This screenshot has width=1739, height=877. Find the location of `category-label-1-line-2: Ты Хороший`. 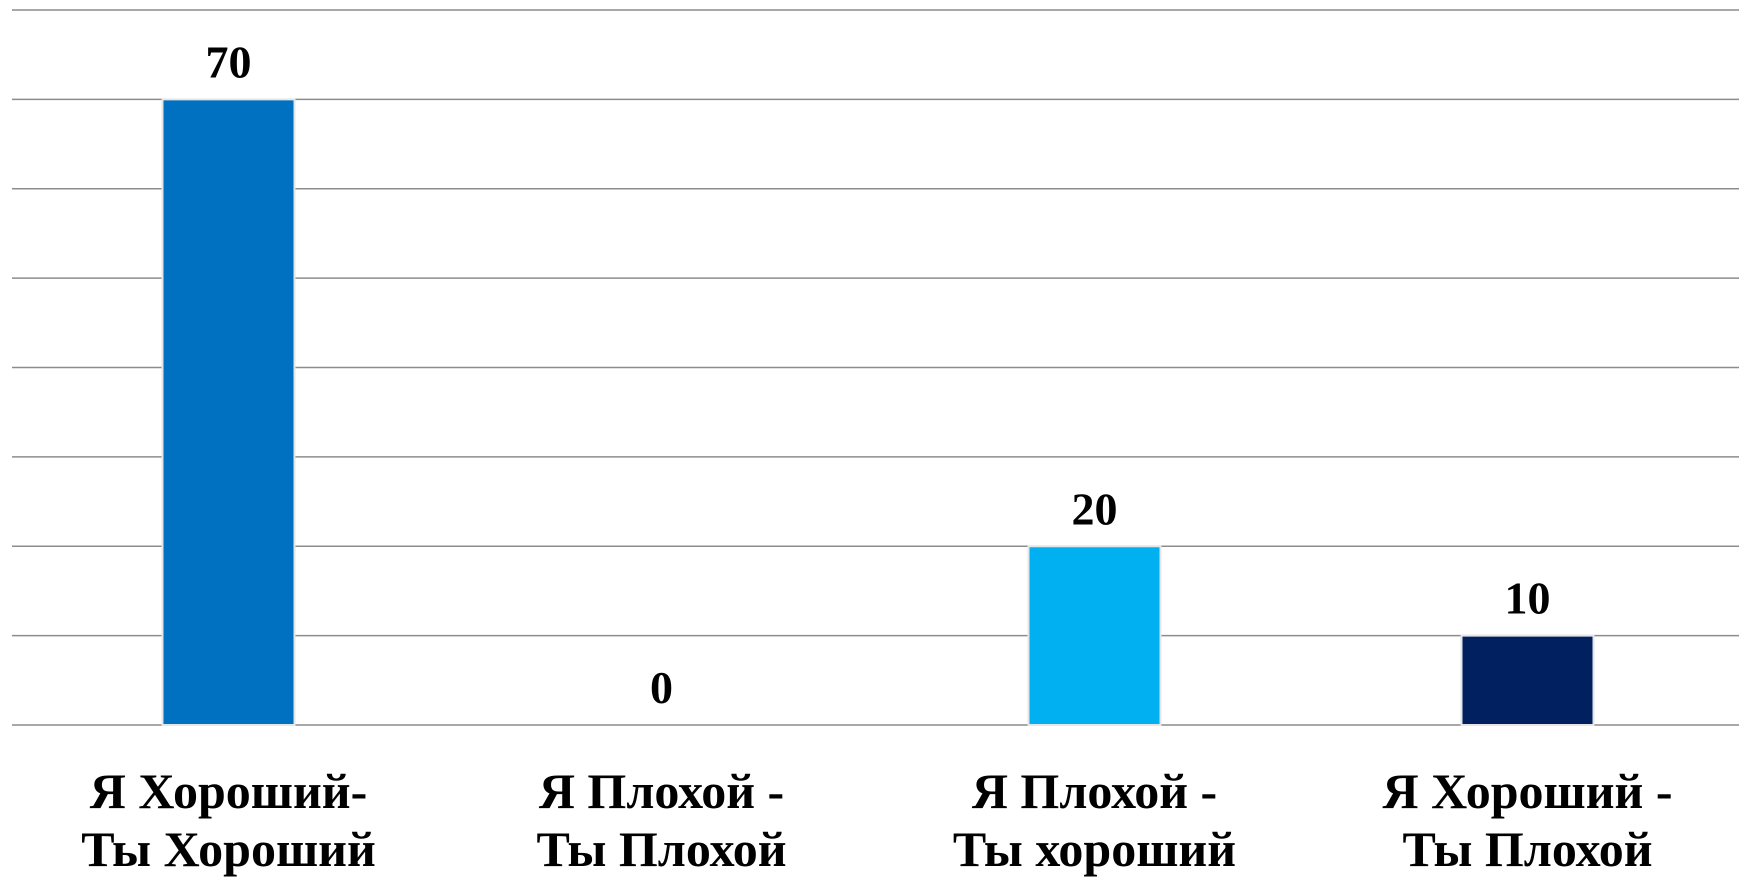

category-label-1-line-2: Ты Хороший is located at coordinates (228, 849).